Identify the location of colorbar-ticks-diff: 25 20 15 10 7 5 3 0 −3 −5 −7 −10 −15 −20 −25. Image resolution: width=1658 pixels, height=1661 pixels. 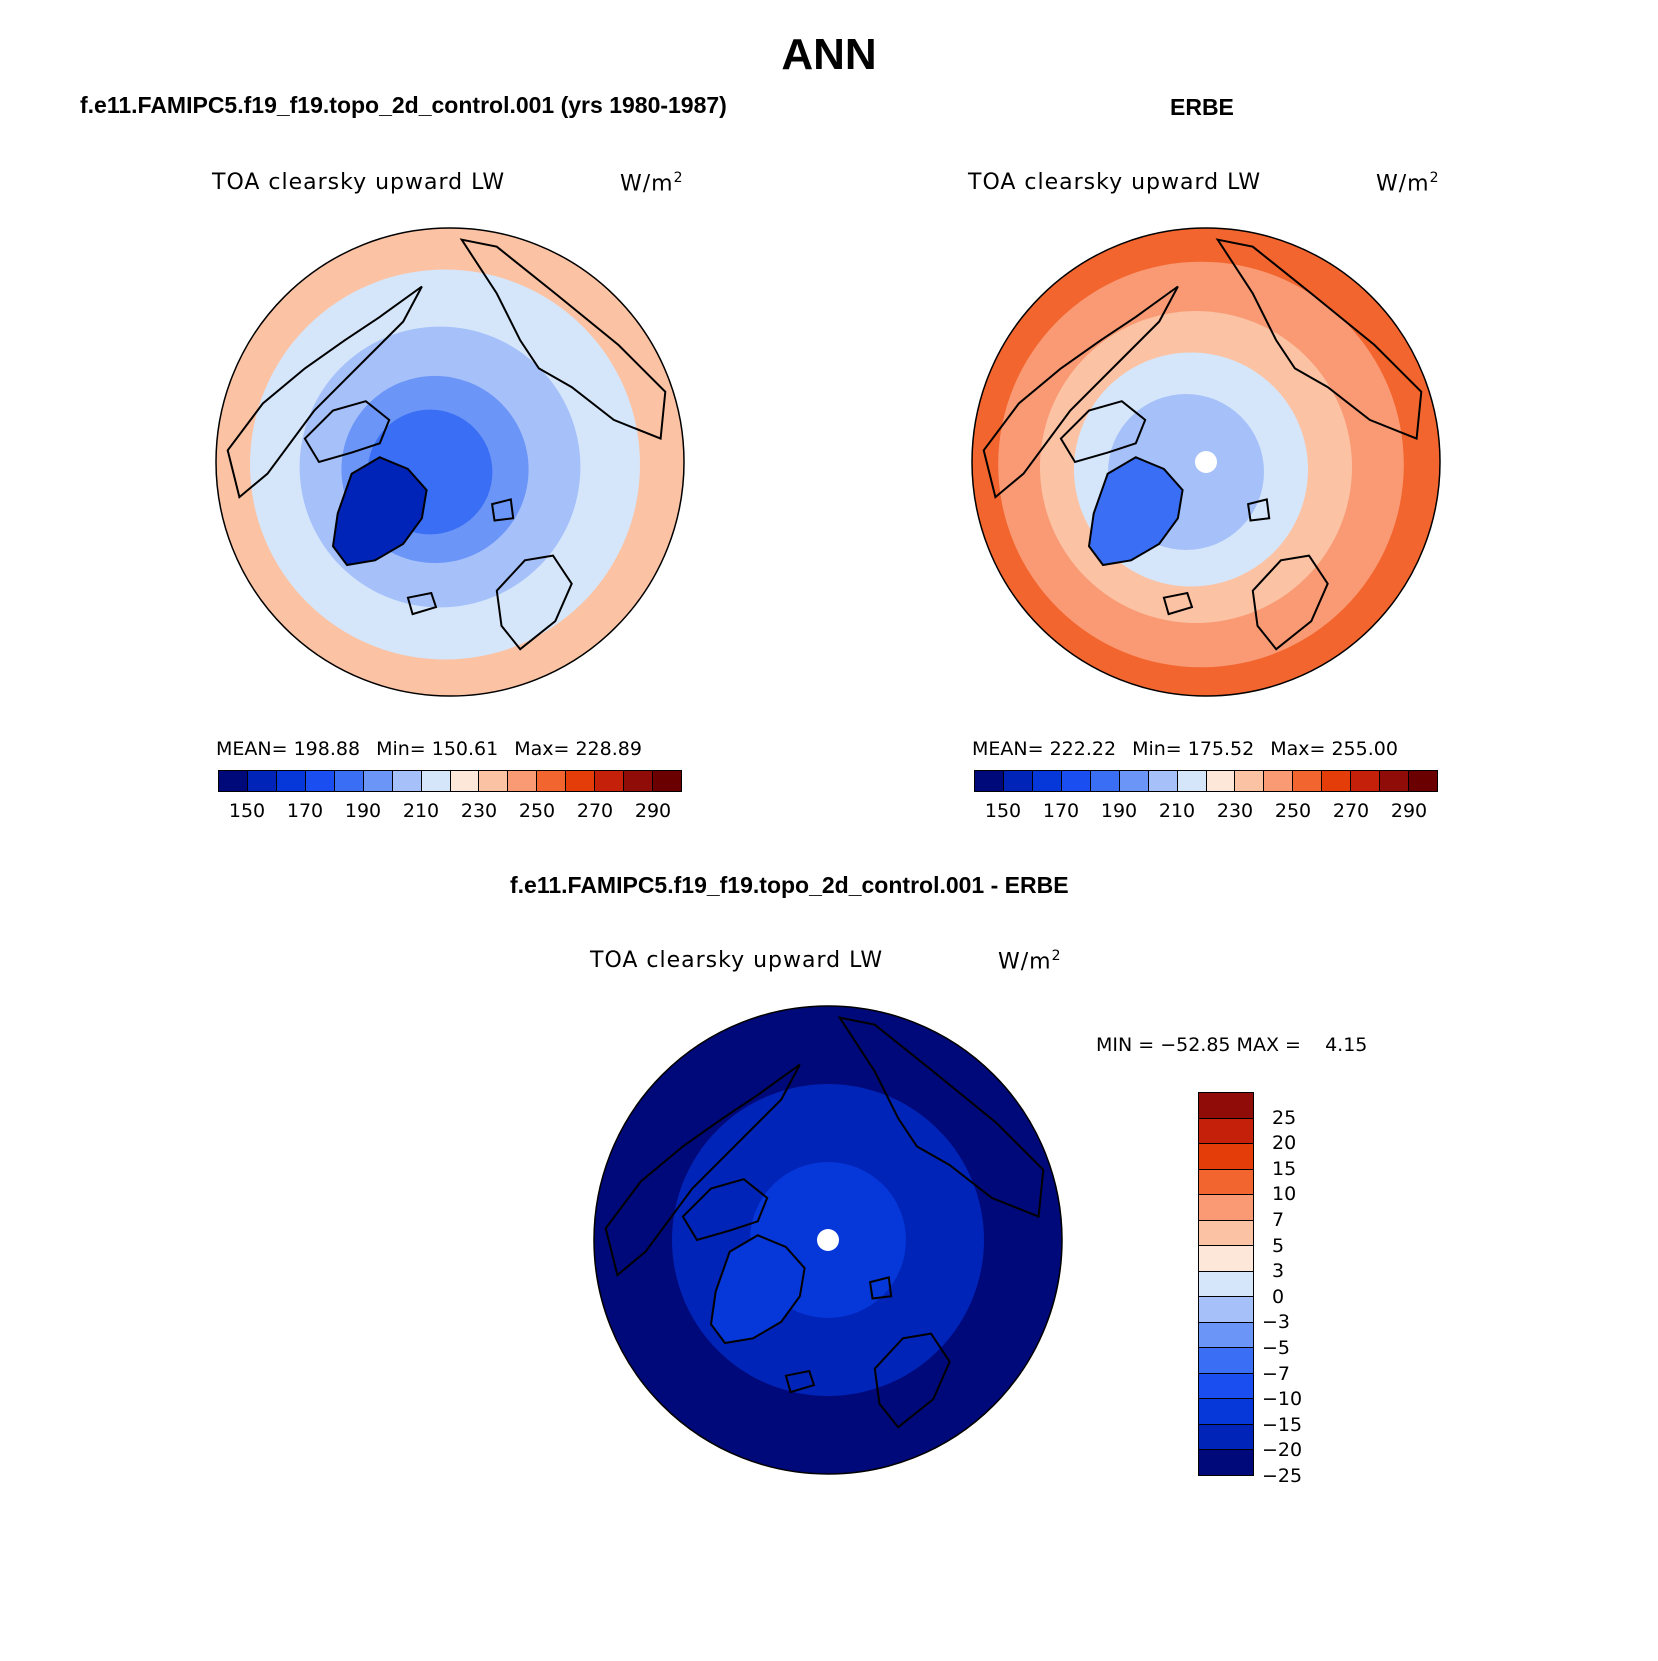
(1292, 1289).